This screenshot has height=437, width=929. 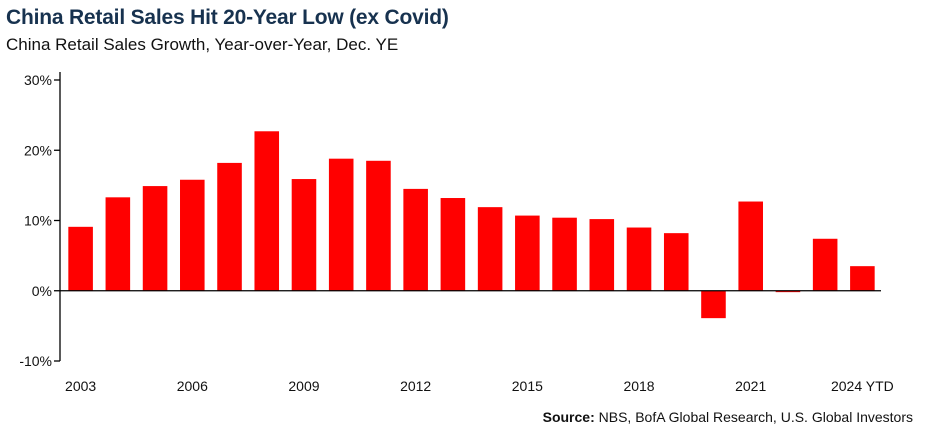 What do you see at coordinates (267, 211) in the screenshot?
I see `bar-2008` at bounding box center [267, 211].